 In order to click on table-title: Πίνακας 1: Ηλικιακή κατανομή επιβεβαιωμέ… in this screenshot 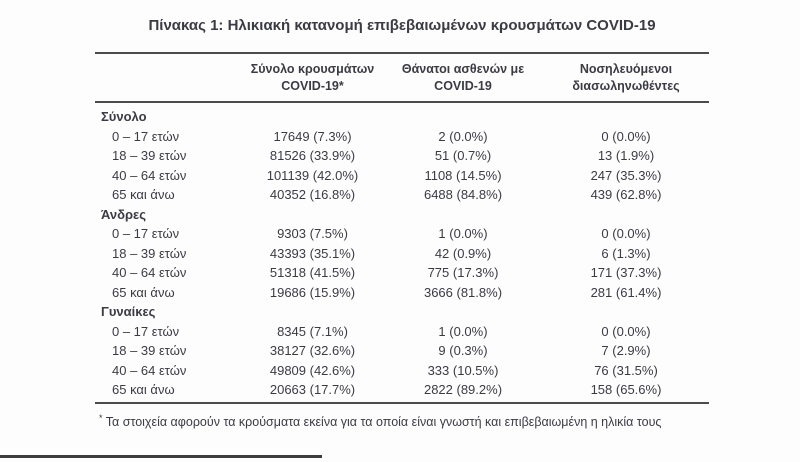, I will do `click(402, 25)`.